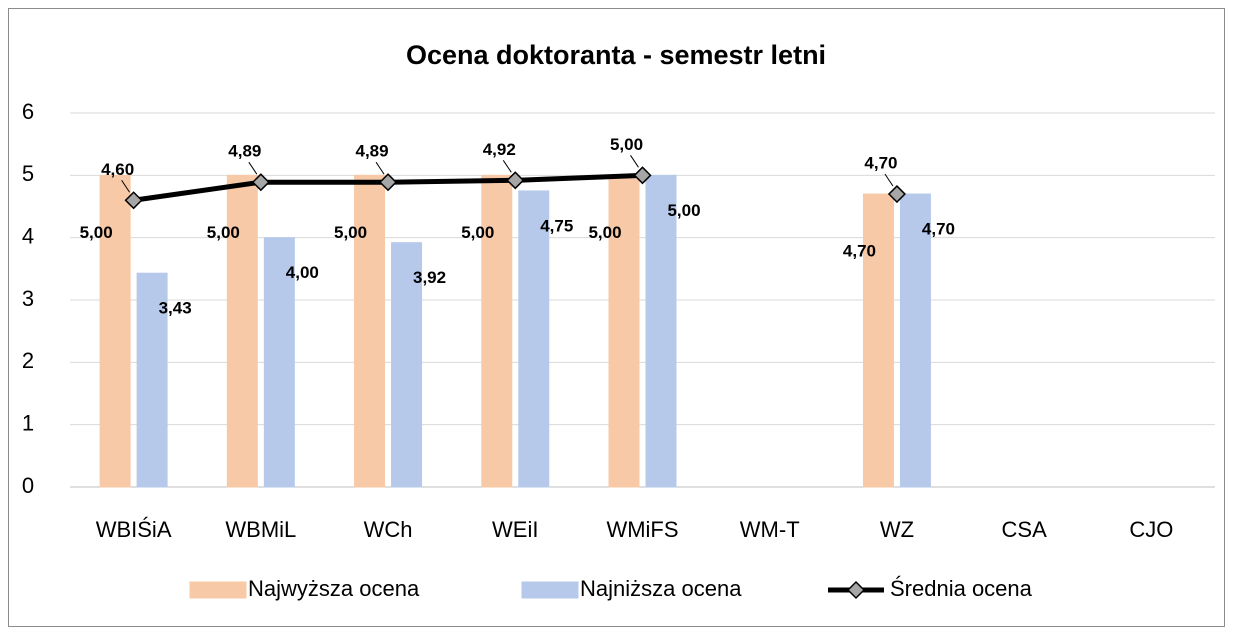 The width and height of the screenshot is (1233, 627). I want to click on x-tick-label: WMiFS, so click(642, 529).